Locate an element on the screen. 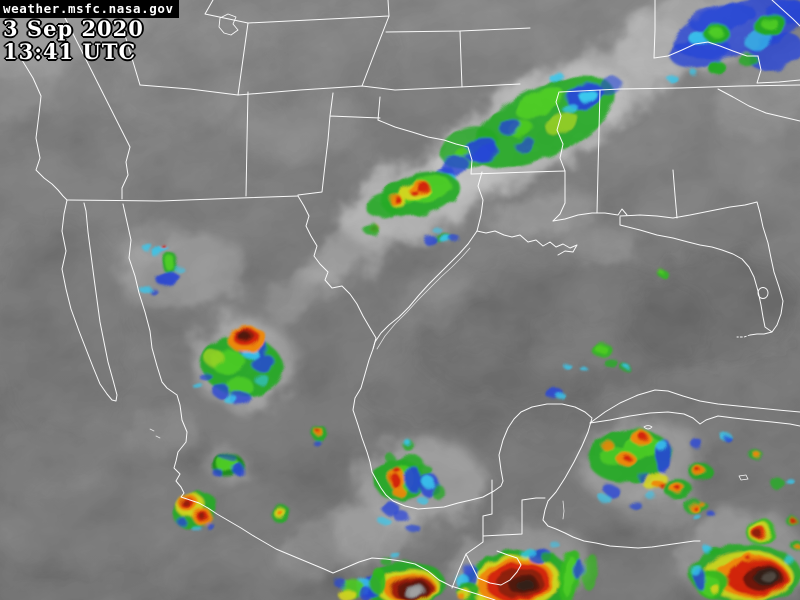 This screenshot has width=800, height=600. louisiana-mississippi-border is located at coordinates (559, 196).